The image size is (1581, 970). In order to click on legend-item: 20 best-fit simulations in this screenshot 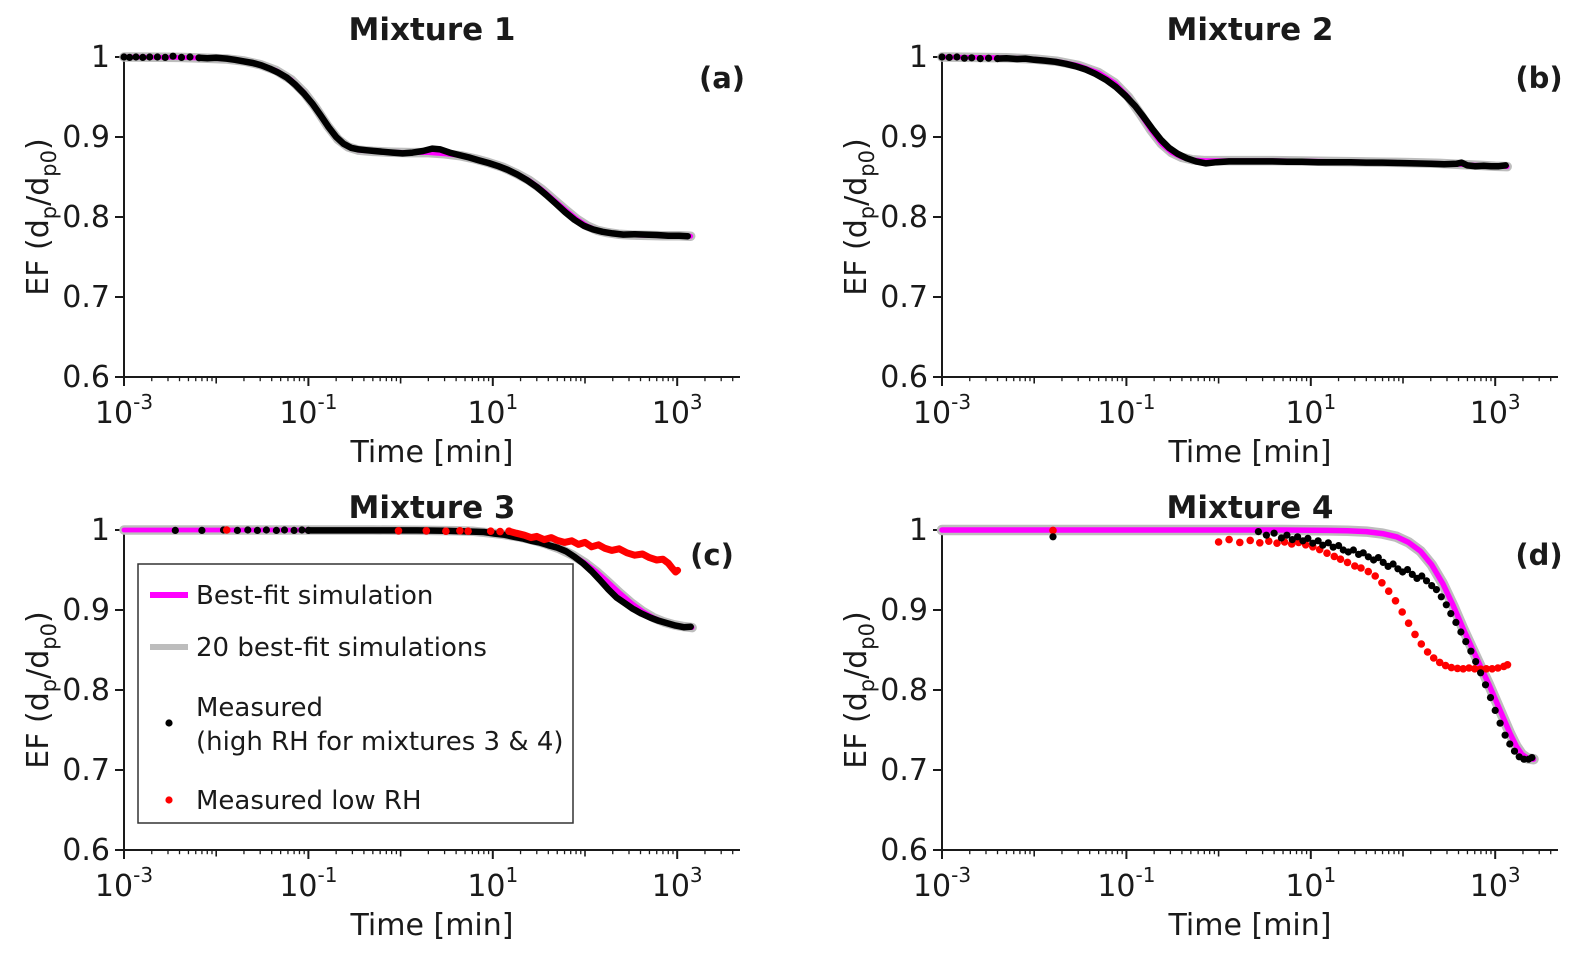, I will do `click(318, 648)`.